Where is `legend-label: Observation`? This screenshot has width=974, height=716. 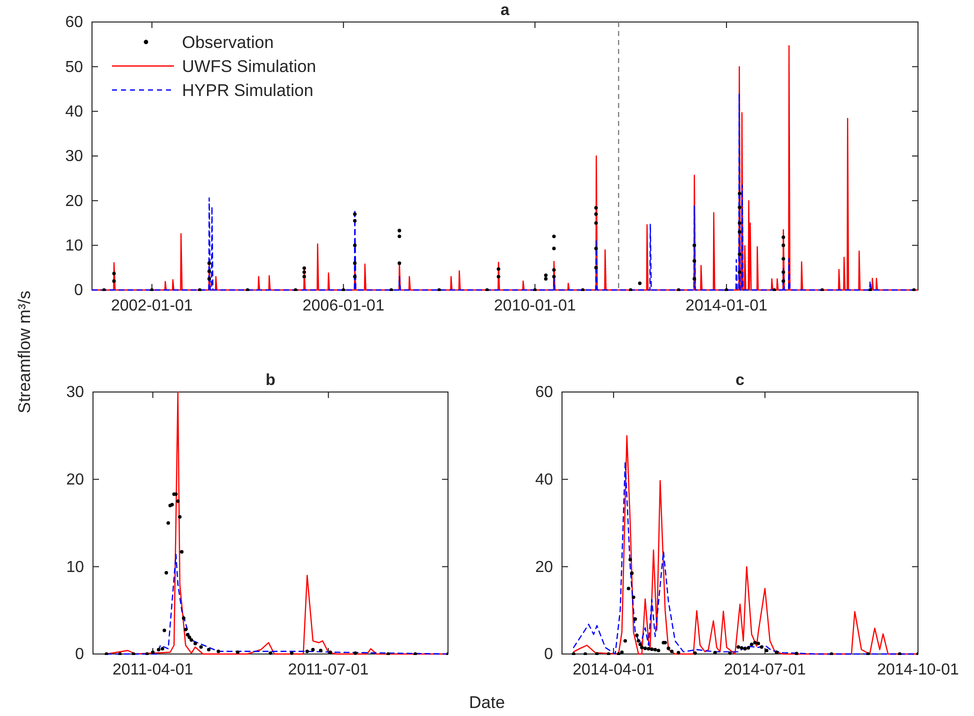 legend-label: Observation is located at coordinates (228, 42).